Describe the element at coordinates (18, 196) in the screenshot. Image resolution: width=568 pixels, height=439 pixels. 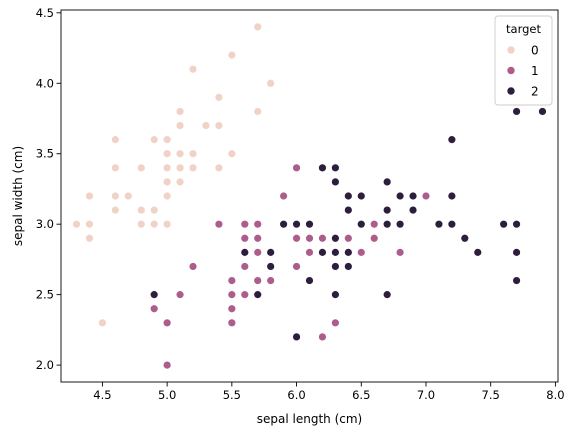
I see `y-axis-label: sepal width (cm)` at that location.